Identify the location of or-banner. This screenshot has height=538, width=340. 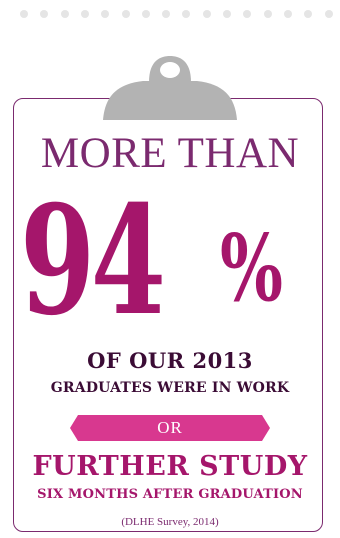
(170, 428).